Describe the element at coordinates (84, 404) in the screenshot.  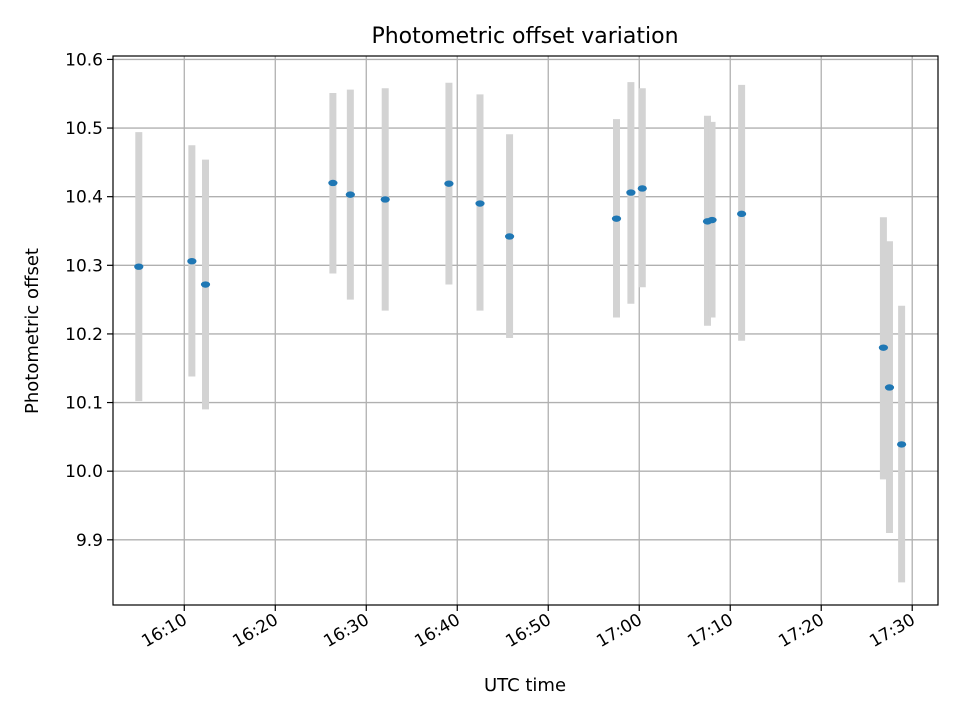
I see `y-tick-label: 10.1` at that location.